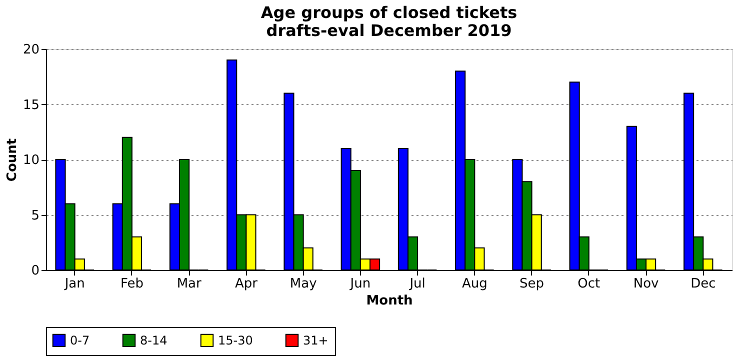 The width and height of the screenshot is (742, 361). Describe the element at coordinates (80, 340) in the screenshot. I see `legend-label: 0-7` at that location.